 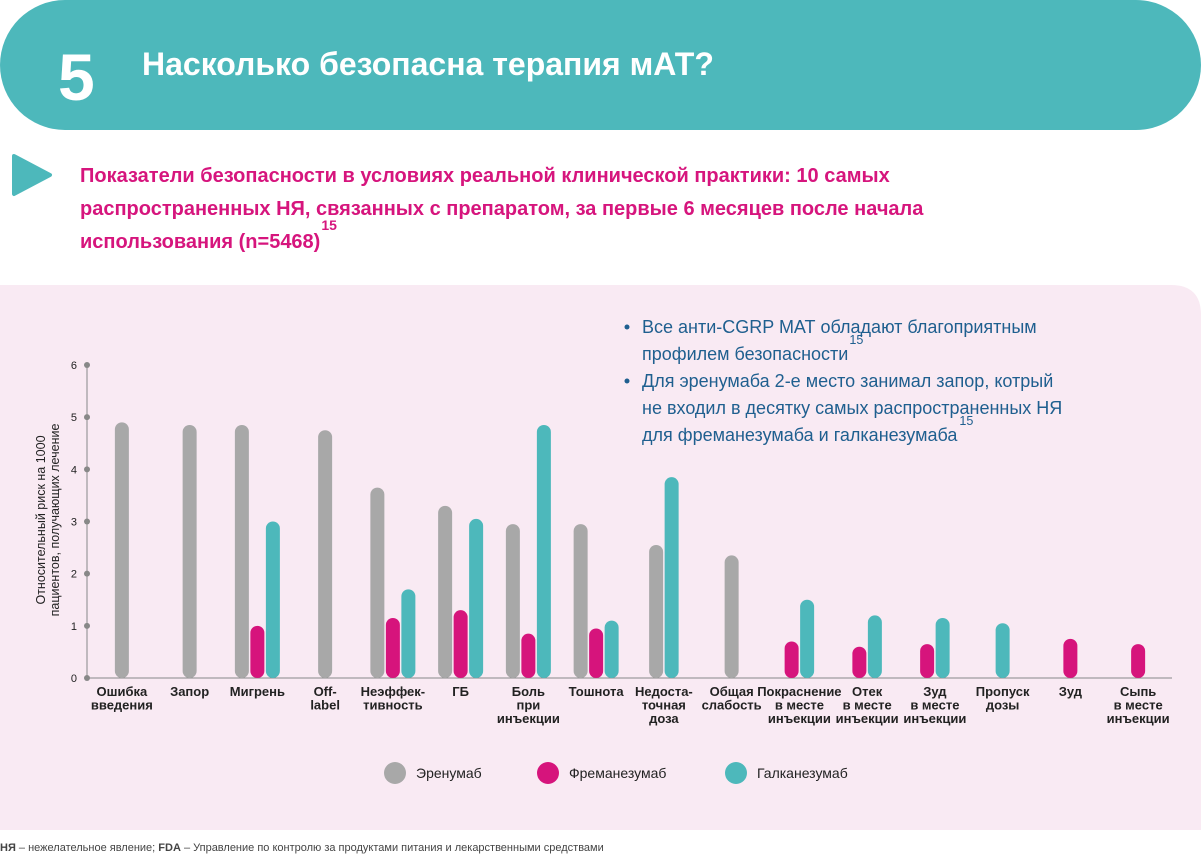 What do you see at coordinates (1003, 691) in the screenshot?
I see `x-tick-label: Пропуск` at bounding box center [1003, 691].